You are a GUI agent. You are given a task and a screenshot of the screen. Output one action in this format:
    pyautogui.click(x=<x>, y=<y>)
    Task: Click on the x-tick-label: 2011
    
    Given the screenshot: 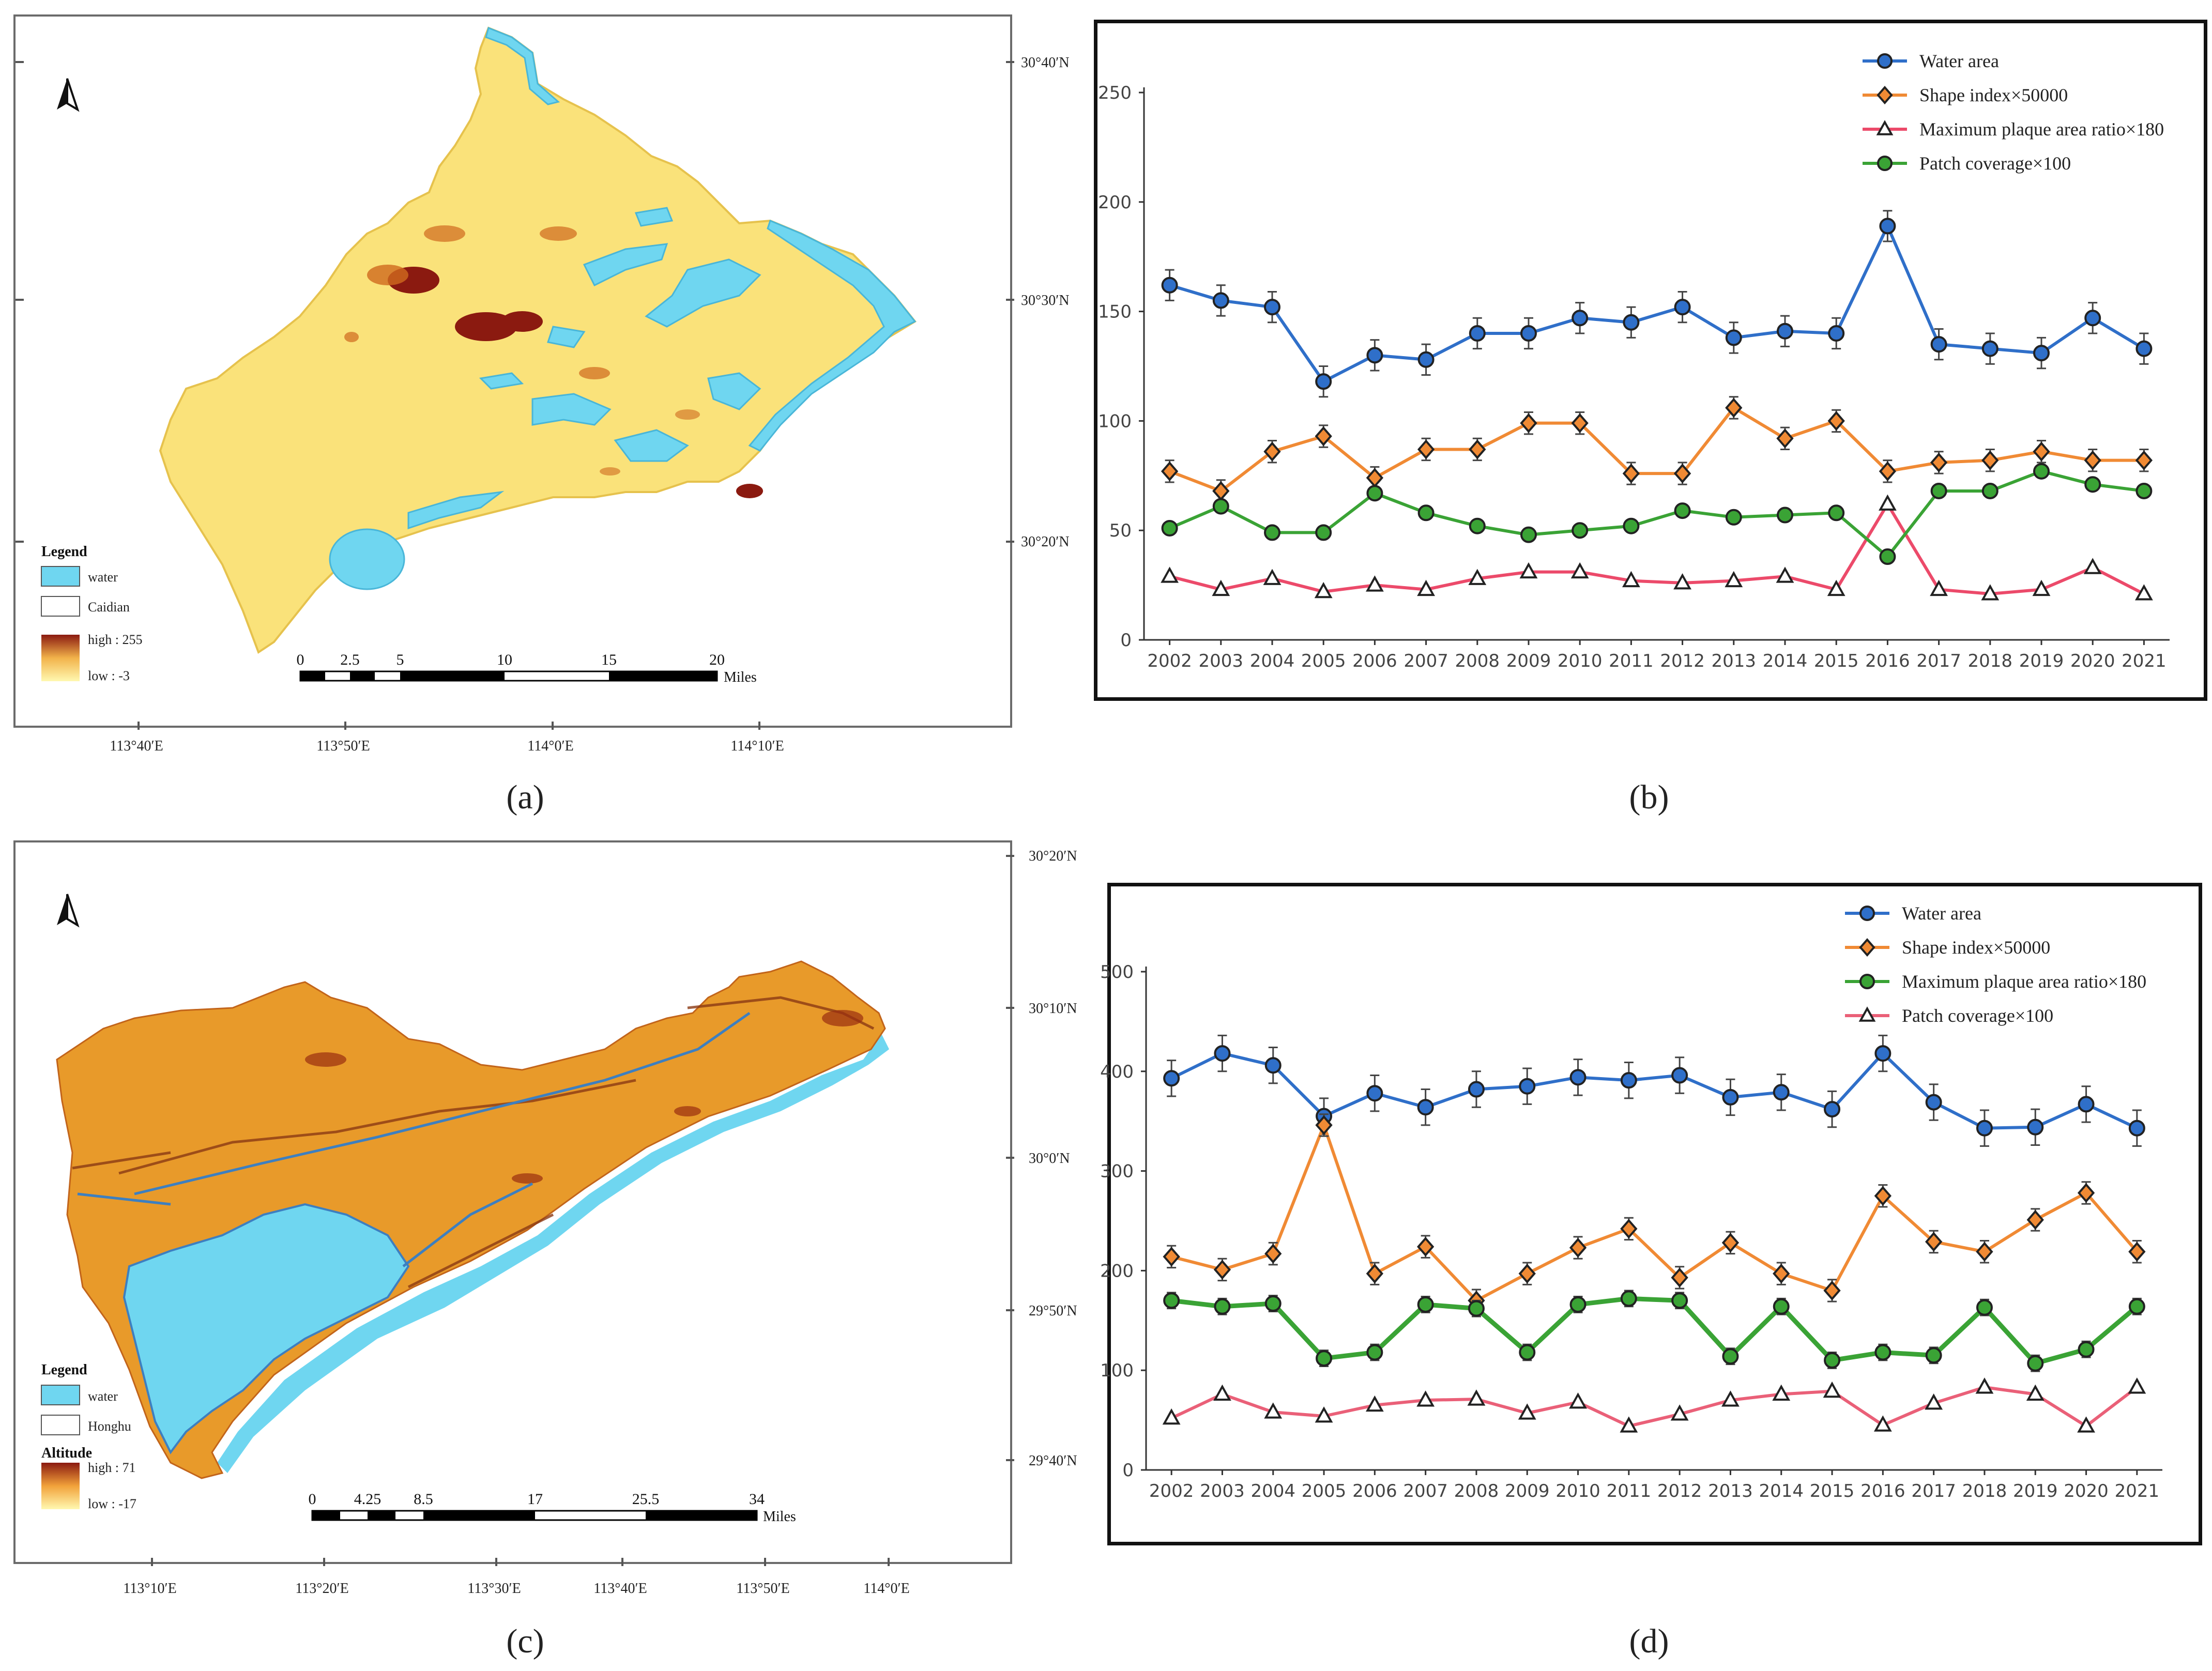 What is the action you would take?
    pyautogui.click(x=1629, y=1491)
    